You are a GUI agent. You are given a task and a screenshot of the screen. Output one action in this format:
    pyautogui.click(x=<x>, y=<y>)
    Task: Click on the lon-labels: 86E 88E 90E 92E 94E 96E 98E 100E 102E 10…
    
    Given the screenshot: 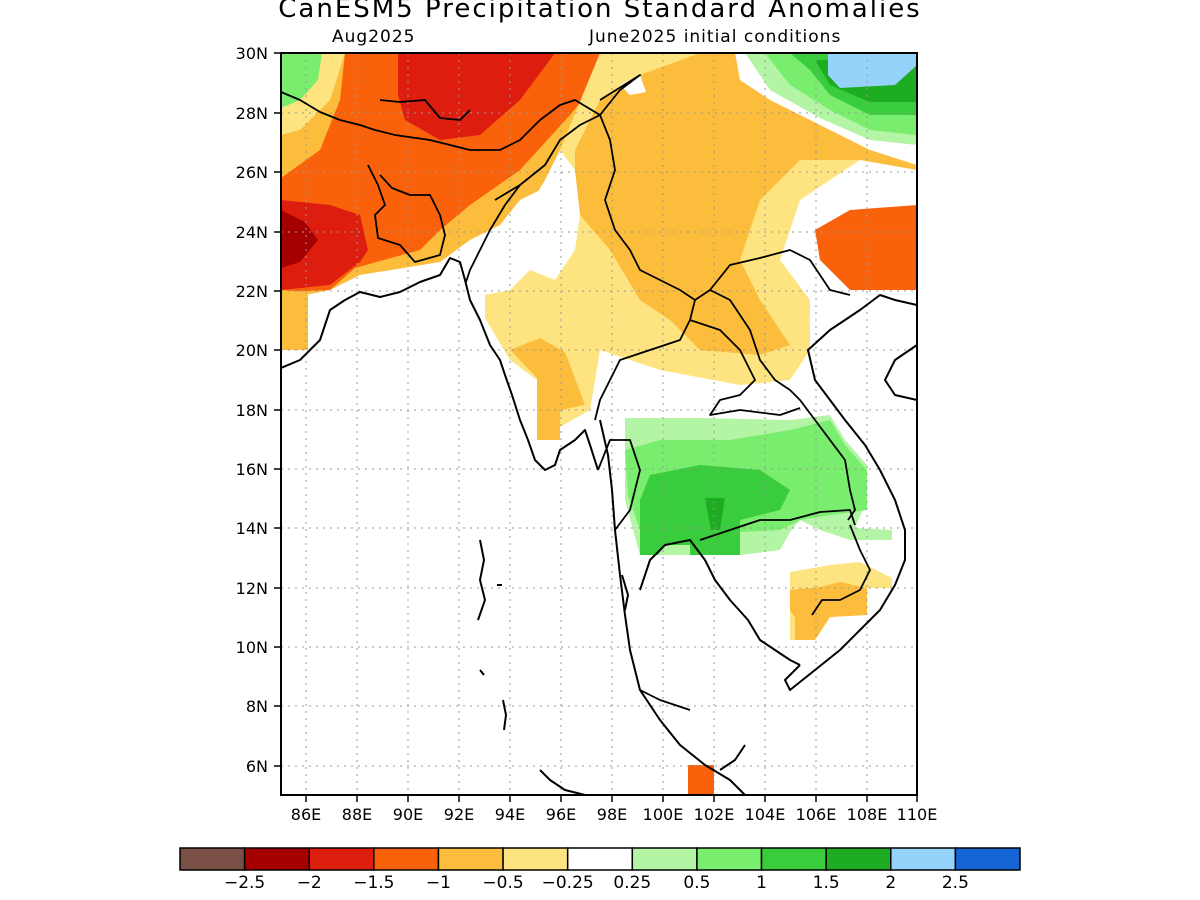 What is the action you would take?
    pyautogui.click(x=614, y=814)
    